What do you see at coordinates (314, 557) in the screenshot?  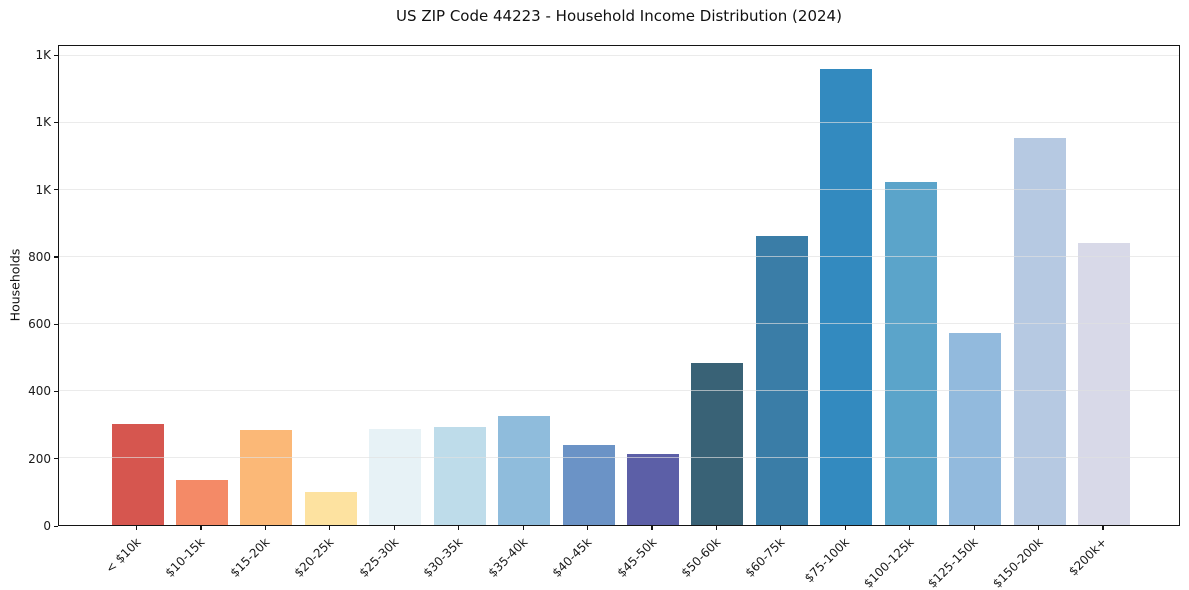 I see `x-tick-label: $20-25k` at bounding box center [314, 557].